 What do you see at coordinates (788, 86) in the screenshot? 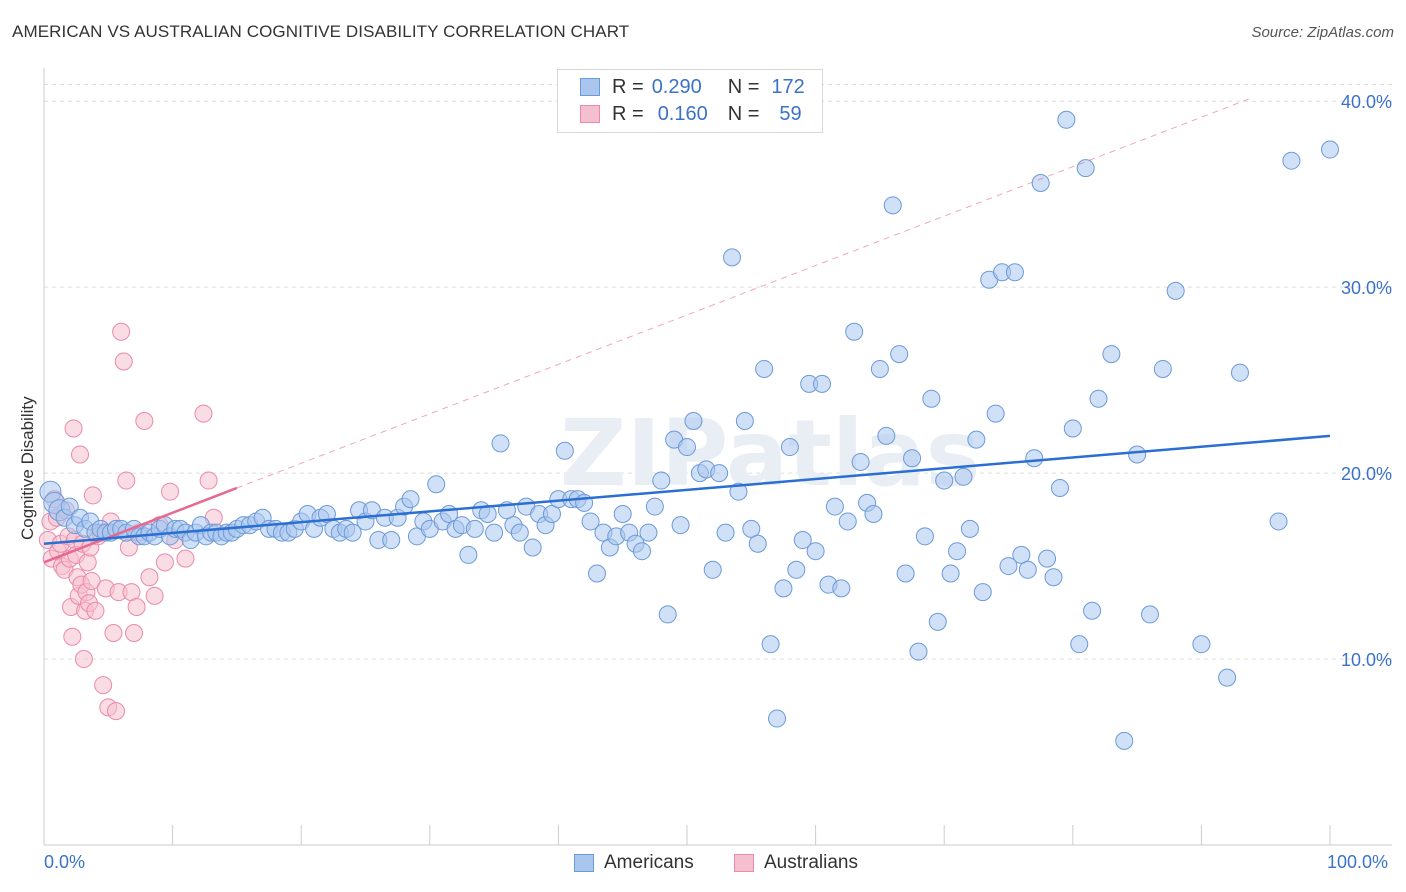
I see `legend-n-value: 172` at bounding box center [788, 86].